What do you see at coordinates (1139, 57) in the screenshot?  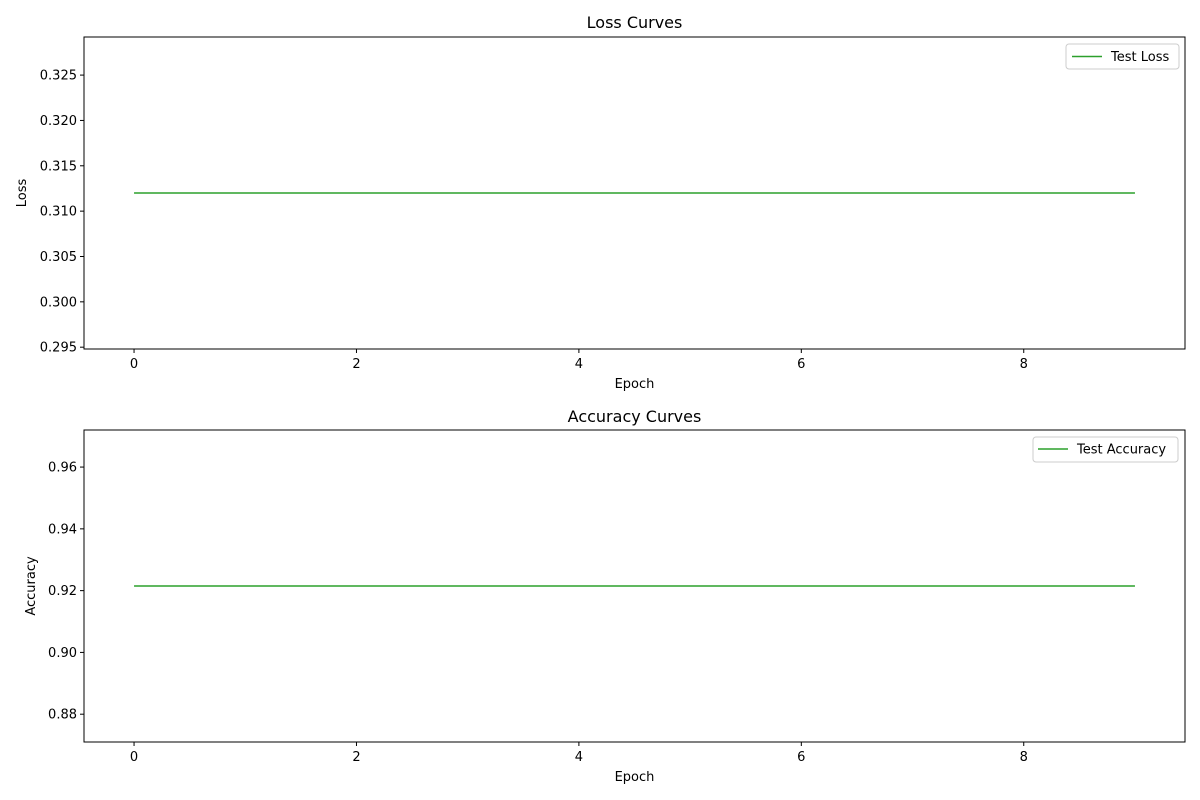 I see `loss-legend-label: Test Loss` at bounding box center [1139, 57].